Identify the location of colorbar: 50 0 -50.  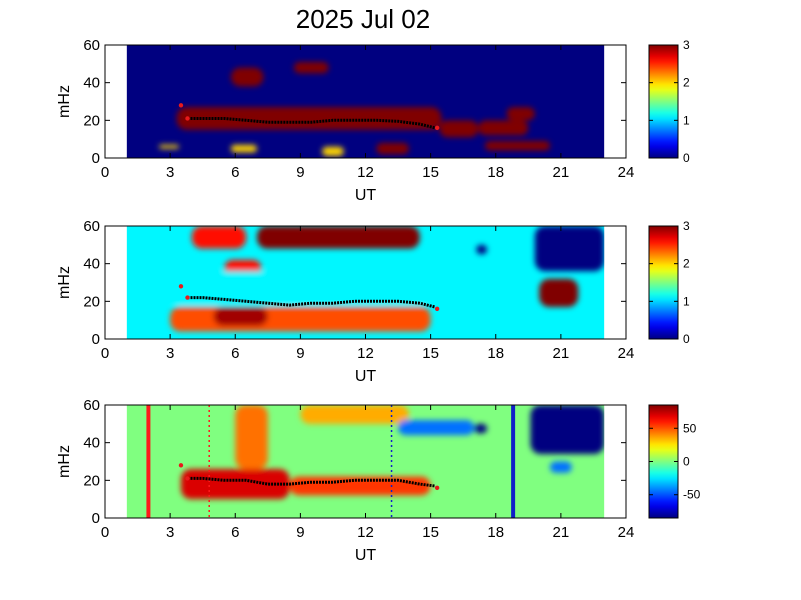
(674, 461).